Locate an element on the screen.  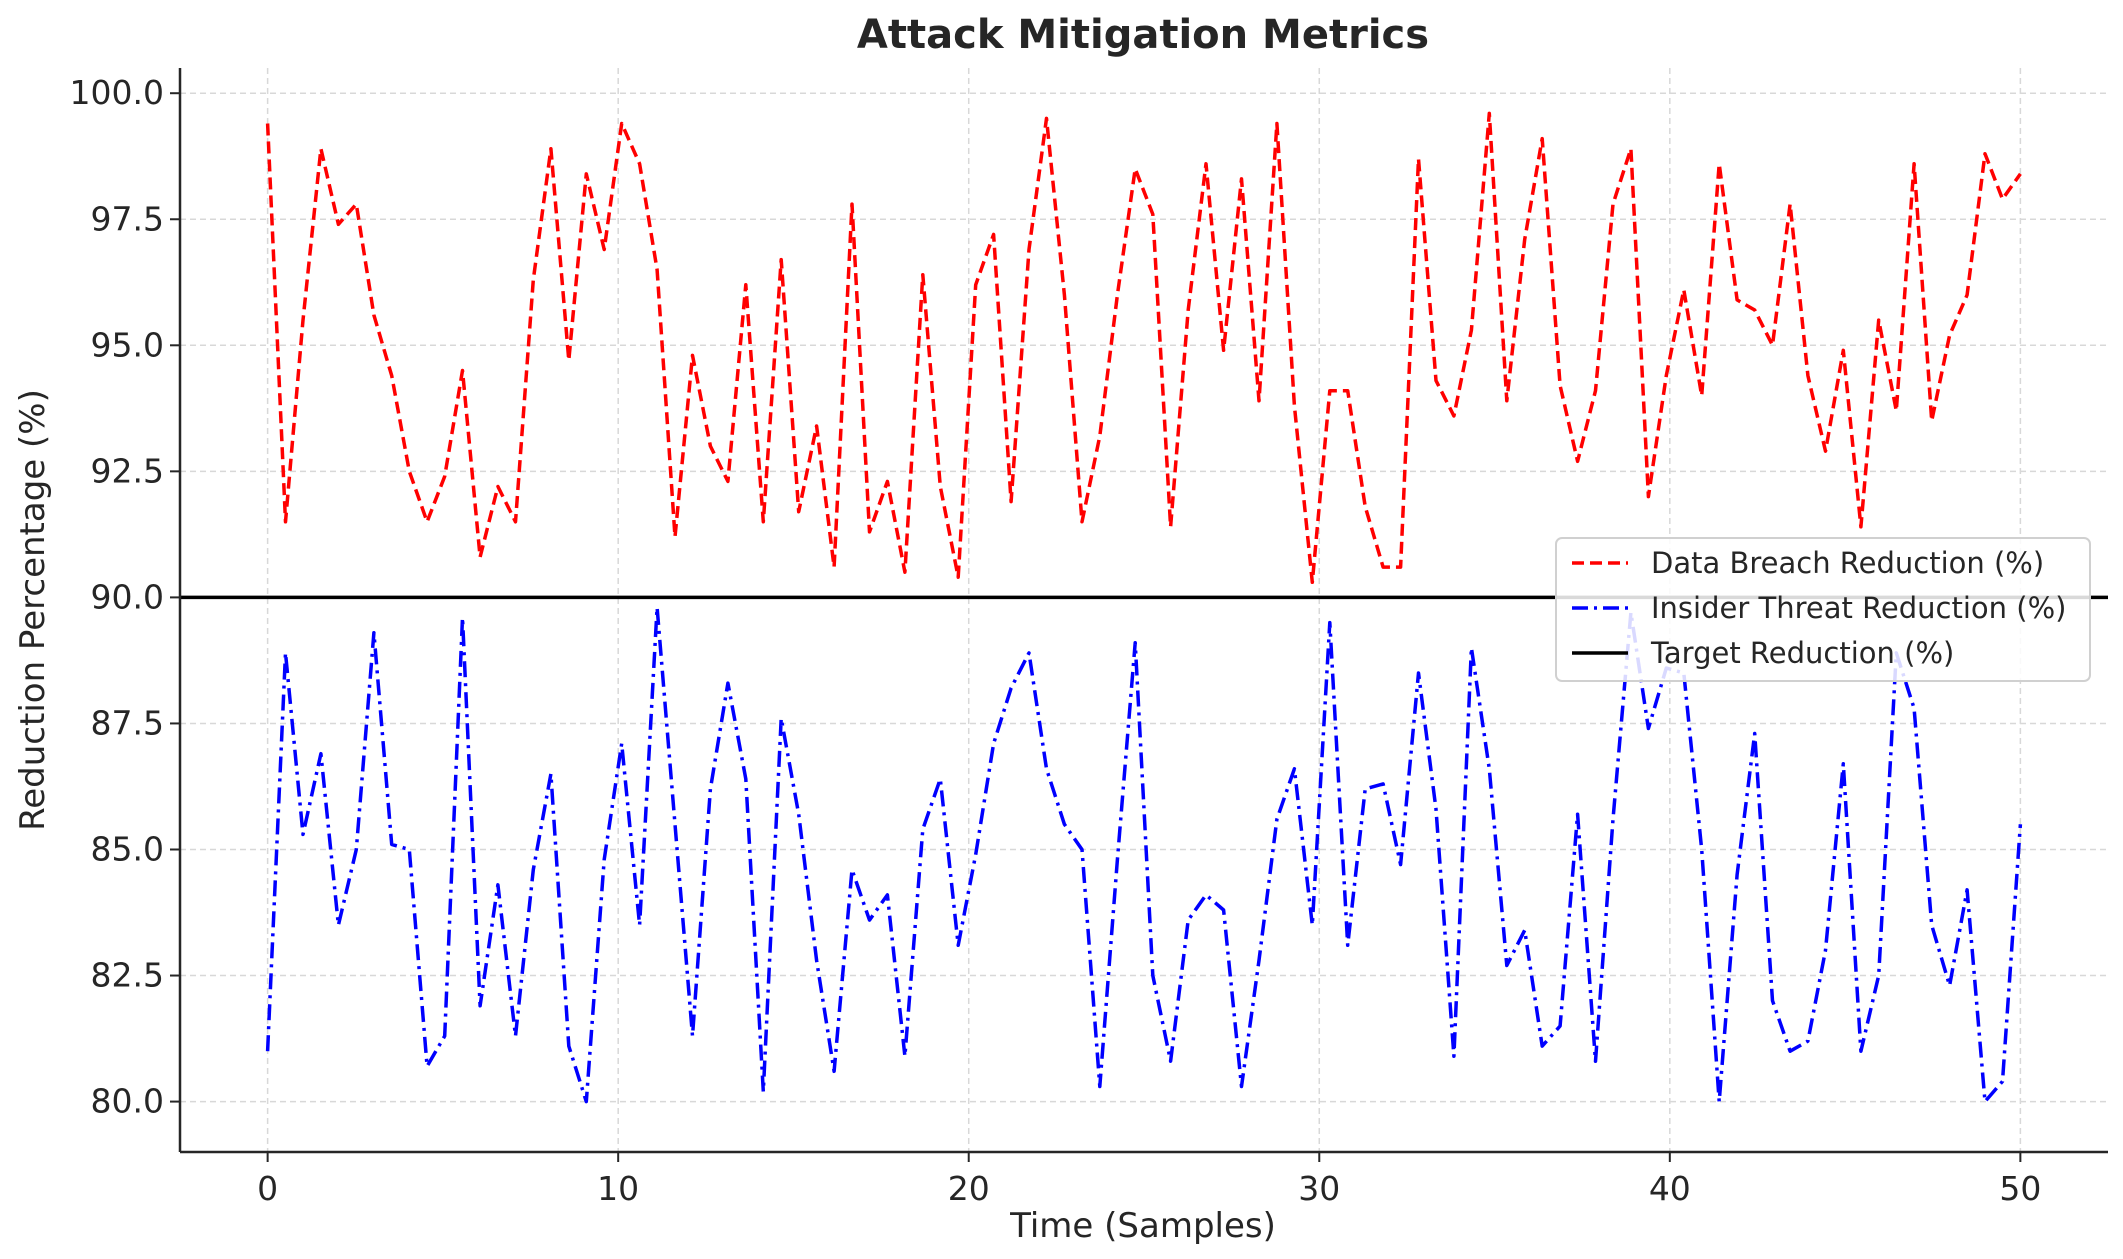
legend-label-target: Target Reduction (%) is located at coordinates (1802, 653).